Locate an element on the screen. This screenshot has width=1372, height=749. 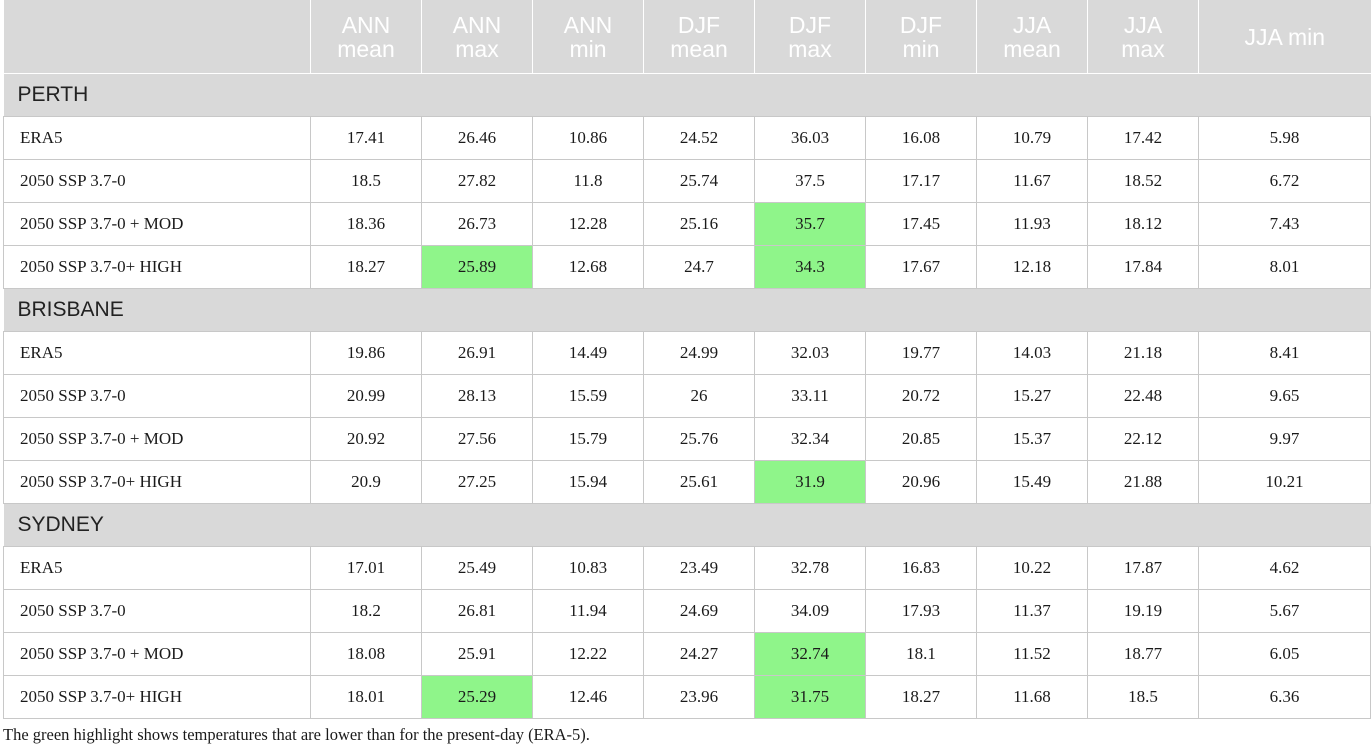
table-cell: 19.77 is located at coordinates (921, 353).